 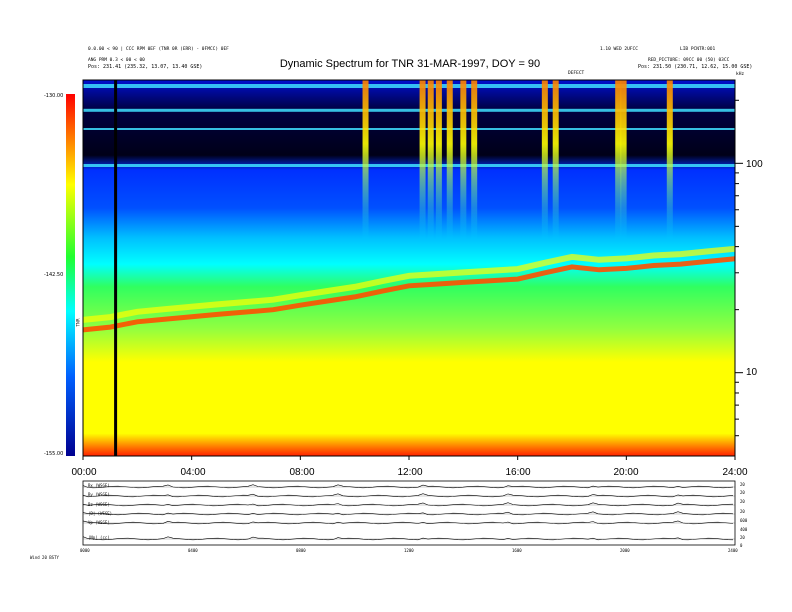 I want to click on left-position: Pos: 231.41 (235.32, 13.07, 13.40 GSE), so click(x=145, y=67).